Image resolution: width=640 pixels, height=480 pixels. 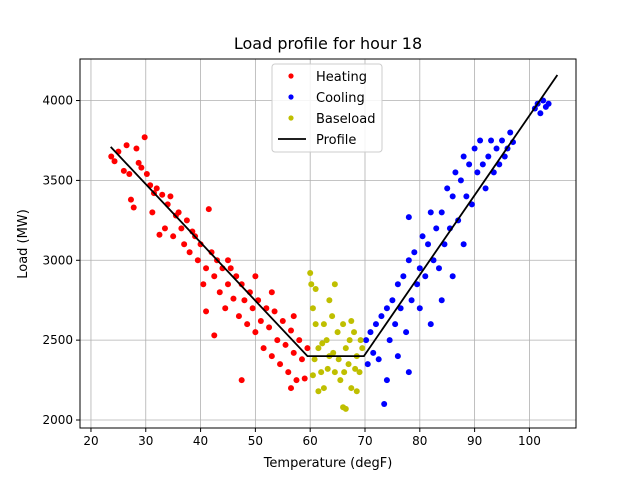 I want to click on legend-heating-label: Heating, so click(x=341, y=77).